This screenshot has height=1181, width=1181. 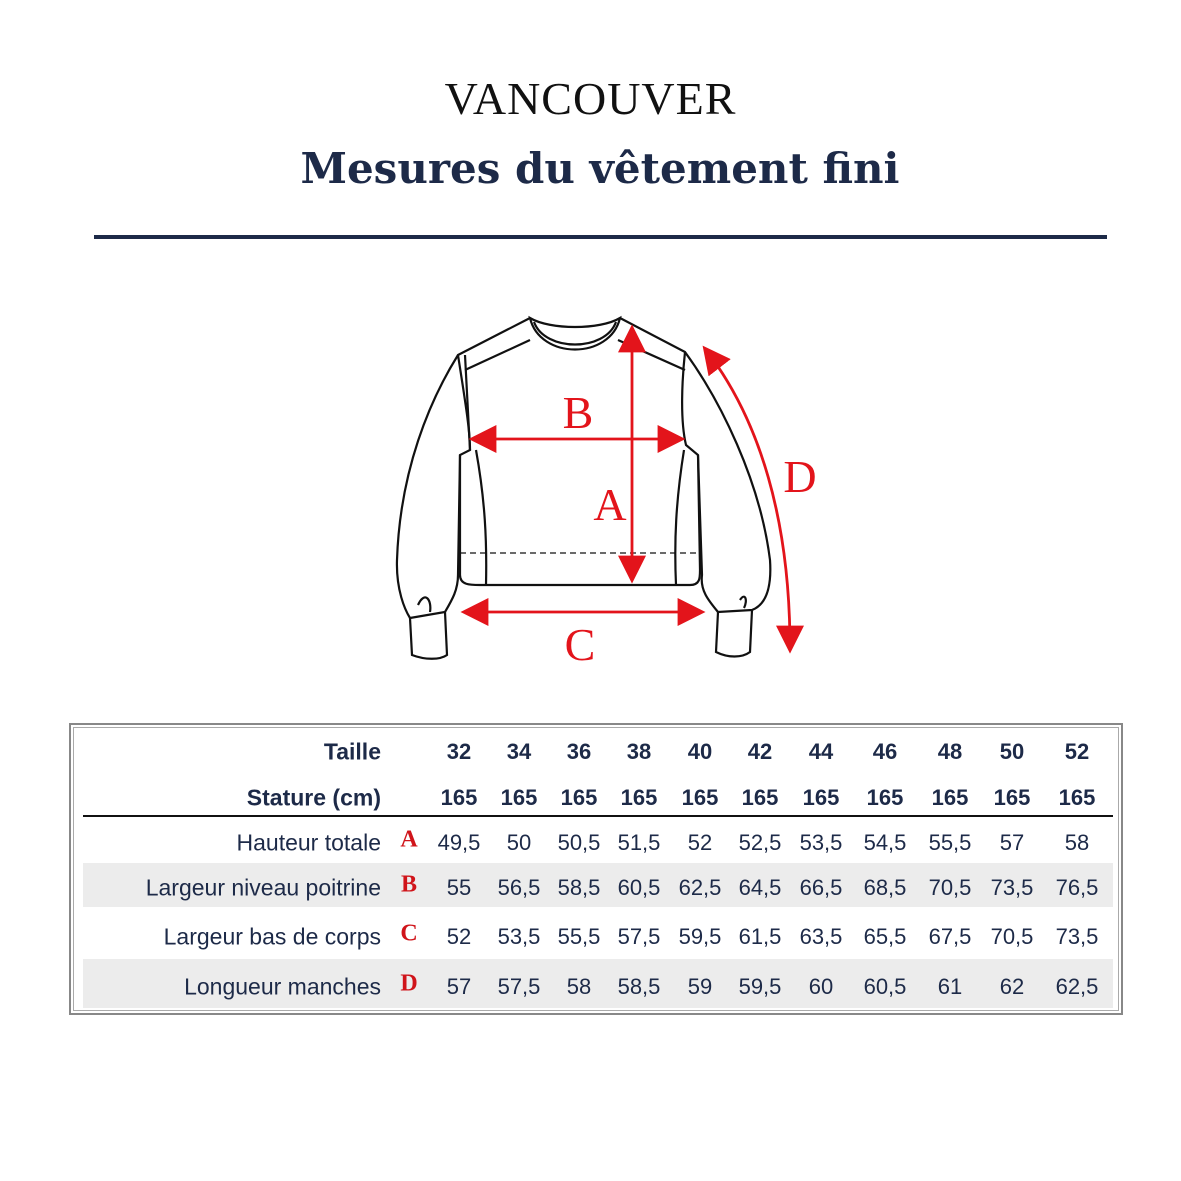 I want to click on size-header: 50, so click(x=1012, y=751).